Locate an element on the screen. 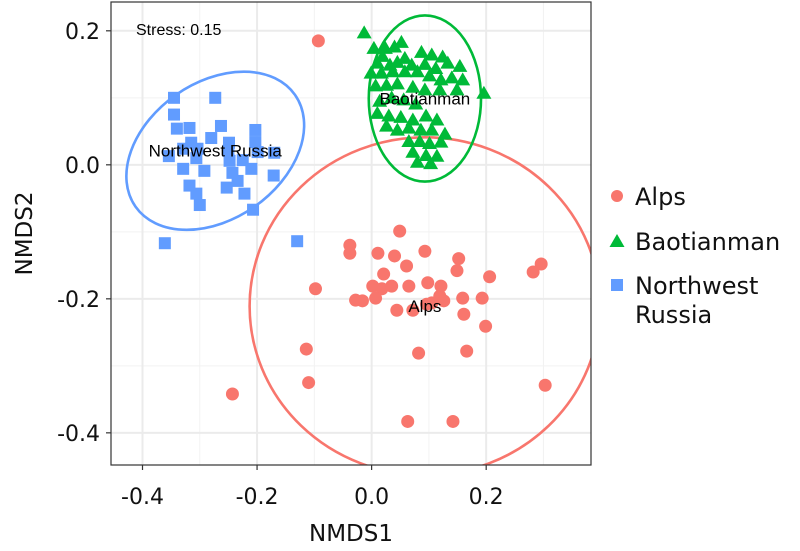 Image resolution: width=800 pixels, height=551 pixels. stress-annotation: Stress: 0.15 is located at coordinates (178, 30).